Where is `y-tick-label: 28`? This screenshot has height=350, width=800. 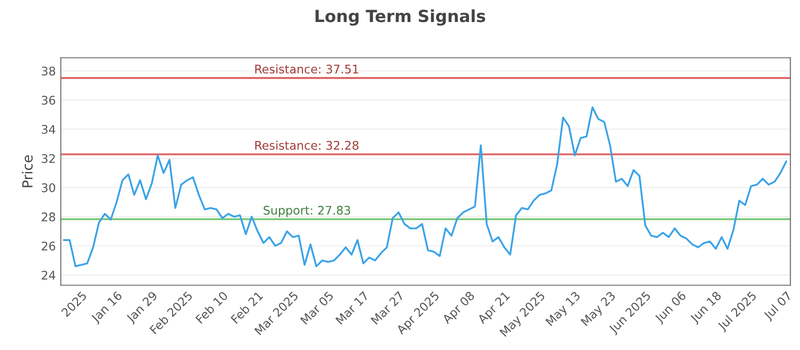 y-tick-label: 28 is located at coordinates (49, 217).